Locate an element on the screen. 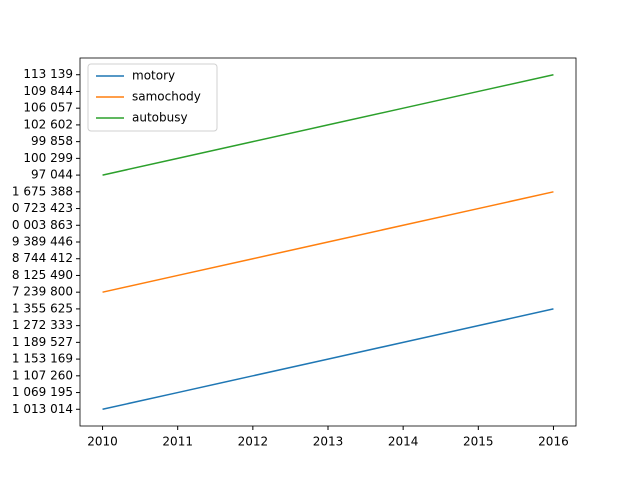 The image size is (640, 480). y-tick-label: 102 602 is located at coordinates (48, 124).